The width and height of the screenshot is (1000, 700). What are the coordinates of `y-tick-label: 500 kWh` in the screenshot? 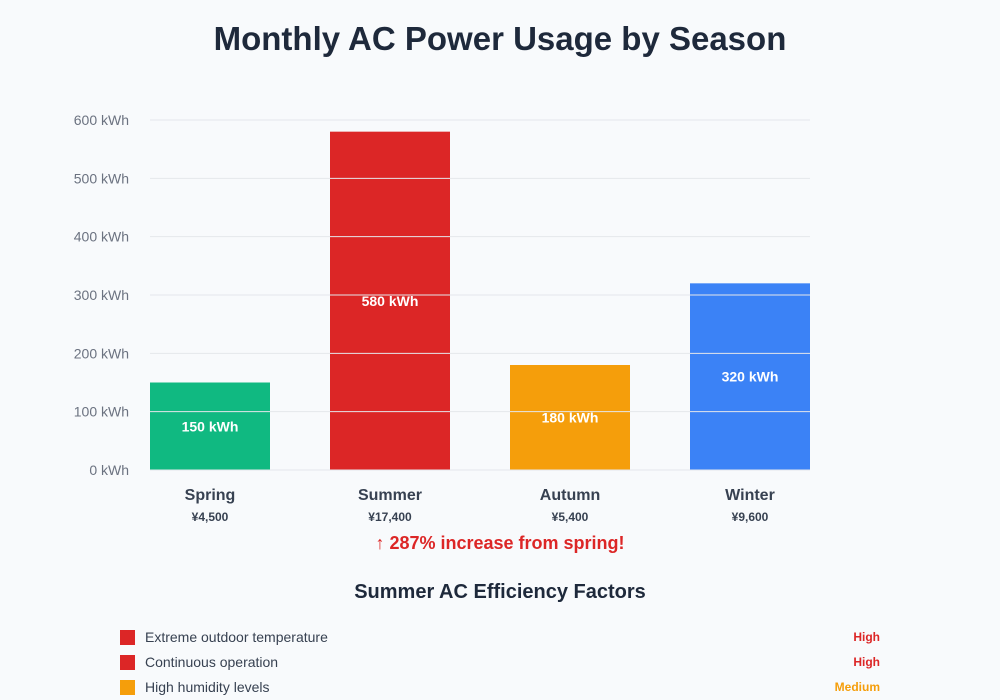 It's located at (101, 178).